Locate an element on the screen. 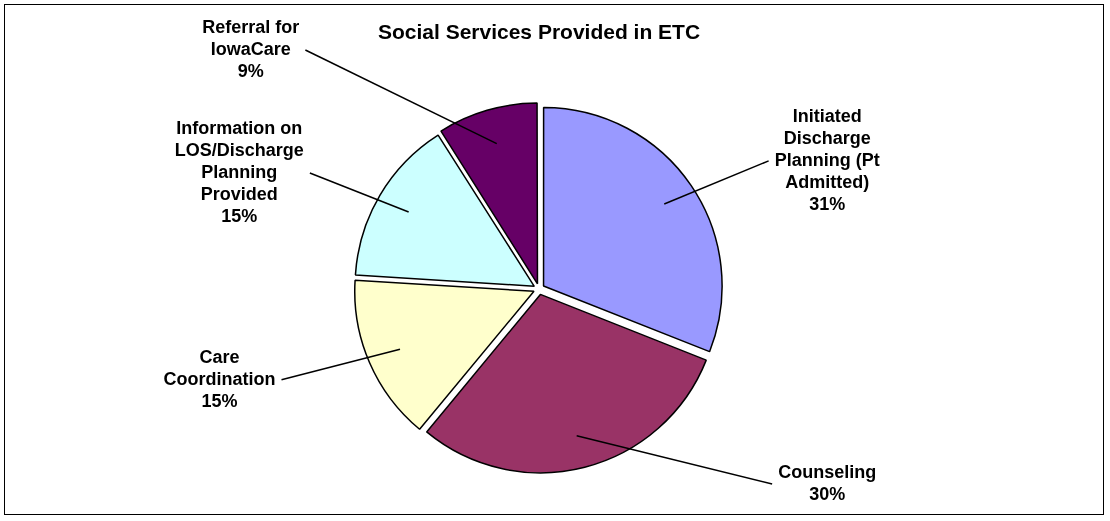 Image resolution: width=1110 pixels, height=521 pixels. slice-label: Counseling is located at coordinates (827, 471).